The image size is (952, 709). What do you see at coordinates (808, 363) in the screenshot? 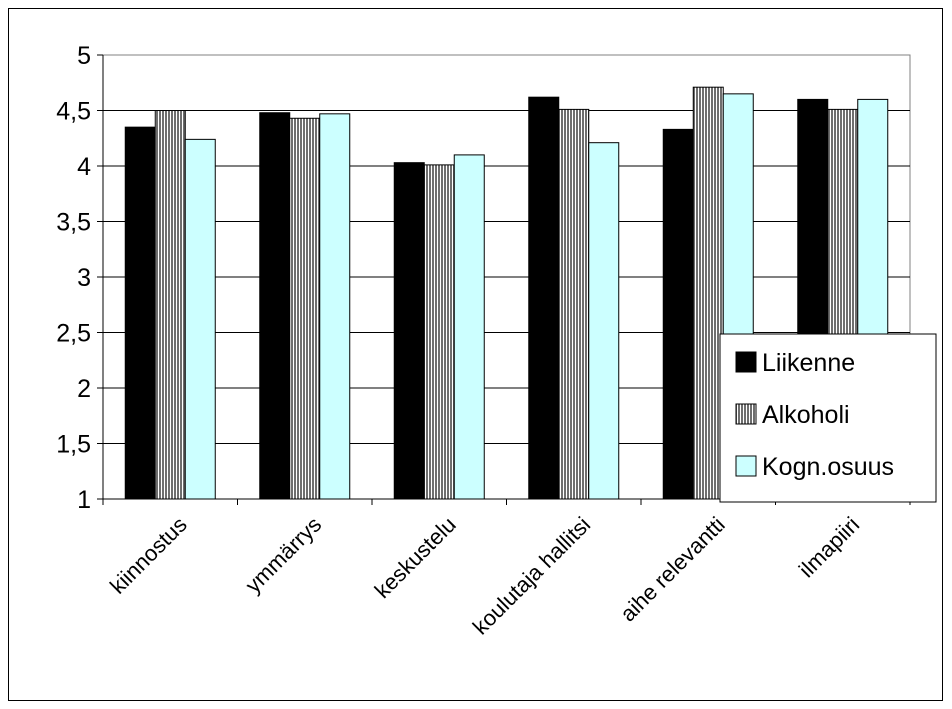
I see `legend-label: Liikenne` at bounding box center [808, 363].